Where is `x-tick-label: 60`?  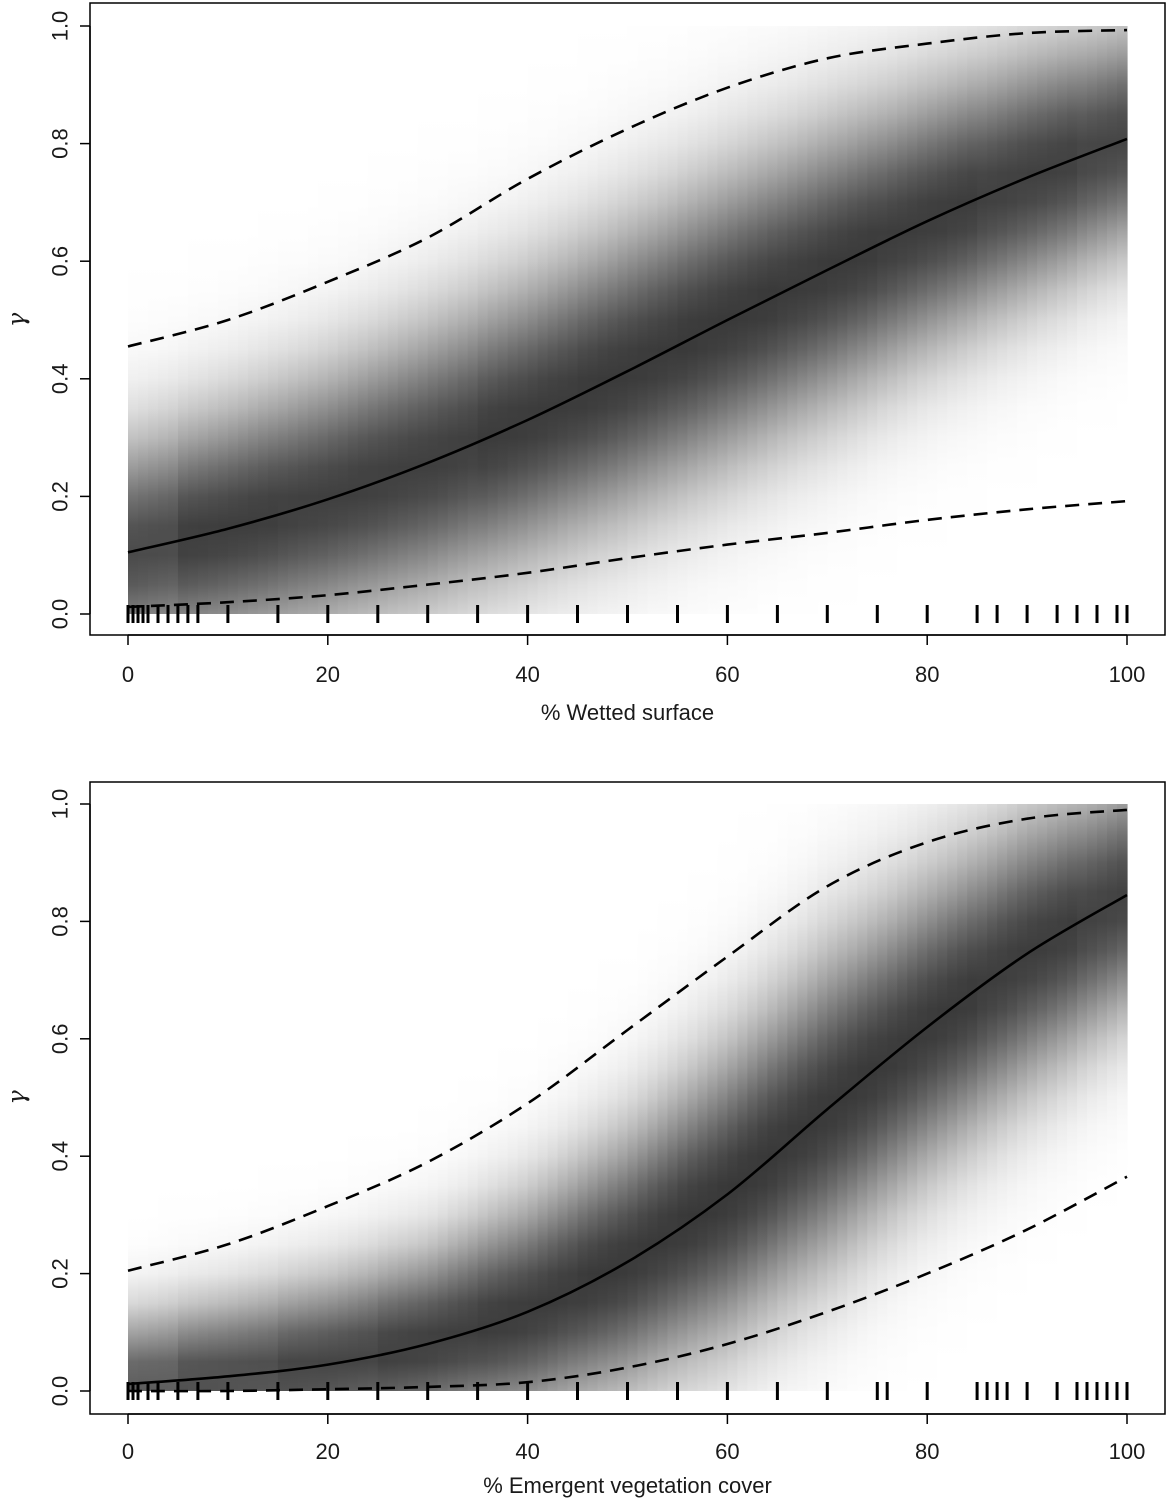 x-tick-label: 60 is located at coordinates (727, 1451).